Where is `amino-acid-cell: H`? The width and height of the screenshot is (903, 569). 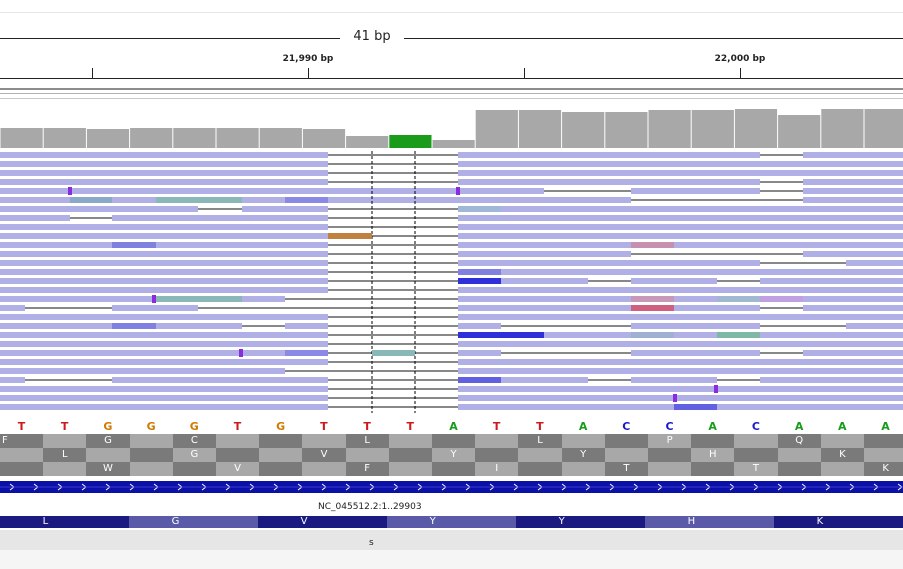 amino-acid-cell: H is located at coordinates (713, 455).